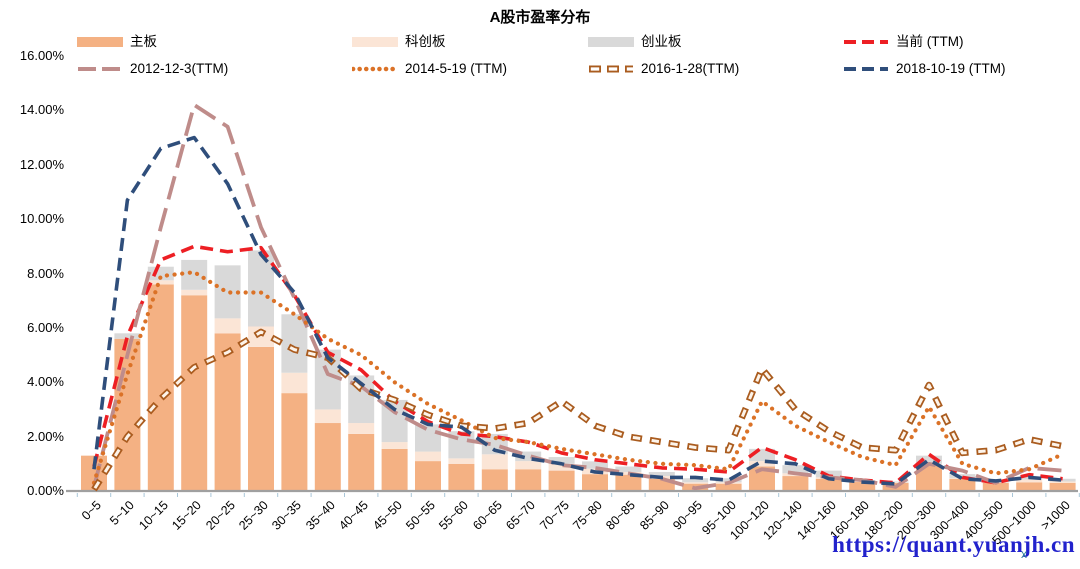 This screenshot has height=569, width=1080. I want to click on legend-item-label: 2018-10-19 (TTM), so click(951, 68).